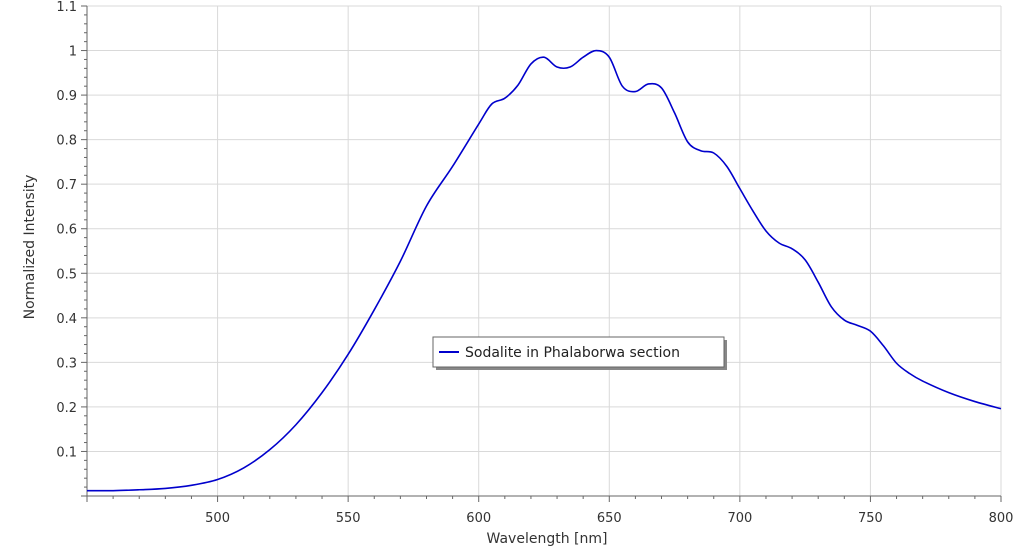 The image size is (1021, 553). I want to click on y-tick-label: 1.1, so click(66, 7).